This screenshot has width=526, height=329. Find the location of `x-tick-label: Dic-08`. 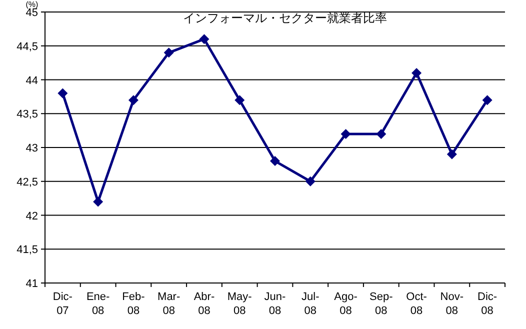

x-tick-label: Dic-08 is located at coordinates (488, 304).